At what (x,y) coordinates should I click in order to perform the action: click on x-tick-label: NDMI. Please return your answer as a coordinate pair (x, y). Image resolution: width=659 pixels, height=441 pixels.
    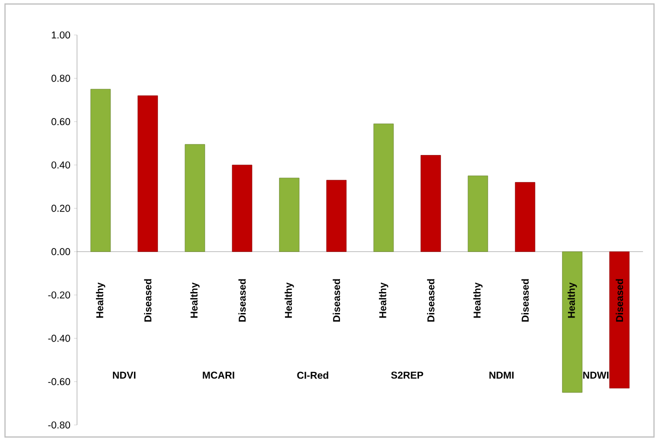
    Looking at the image, I should click on (501, 375).